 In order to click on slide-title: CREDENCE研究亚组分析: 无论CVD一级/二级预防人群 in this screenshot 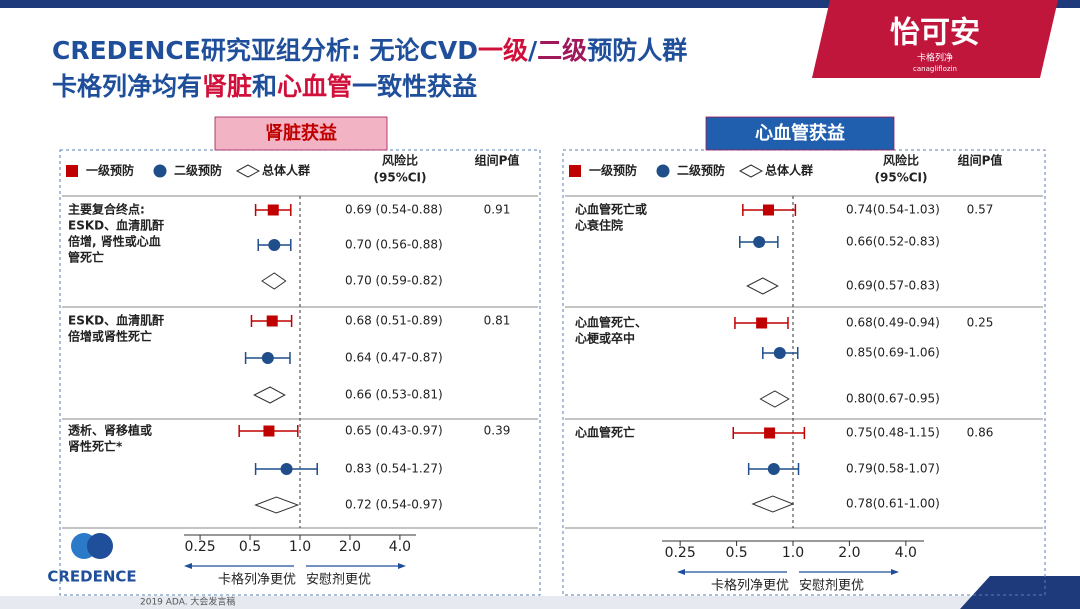, I will do `click(369, 50)`.